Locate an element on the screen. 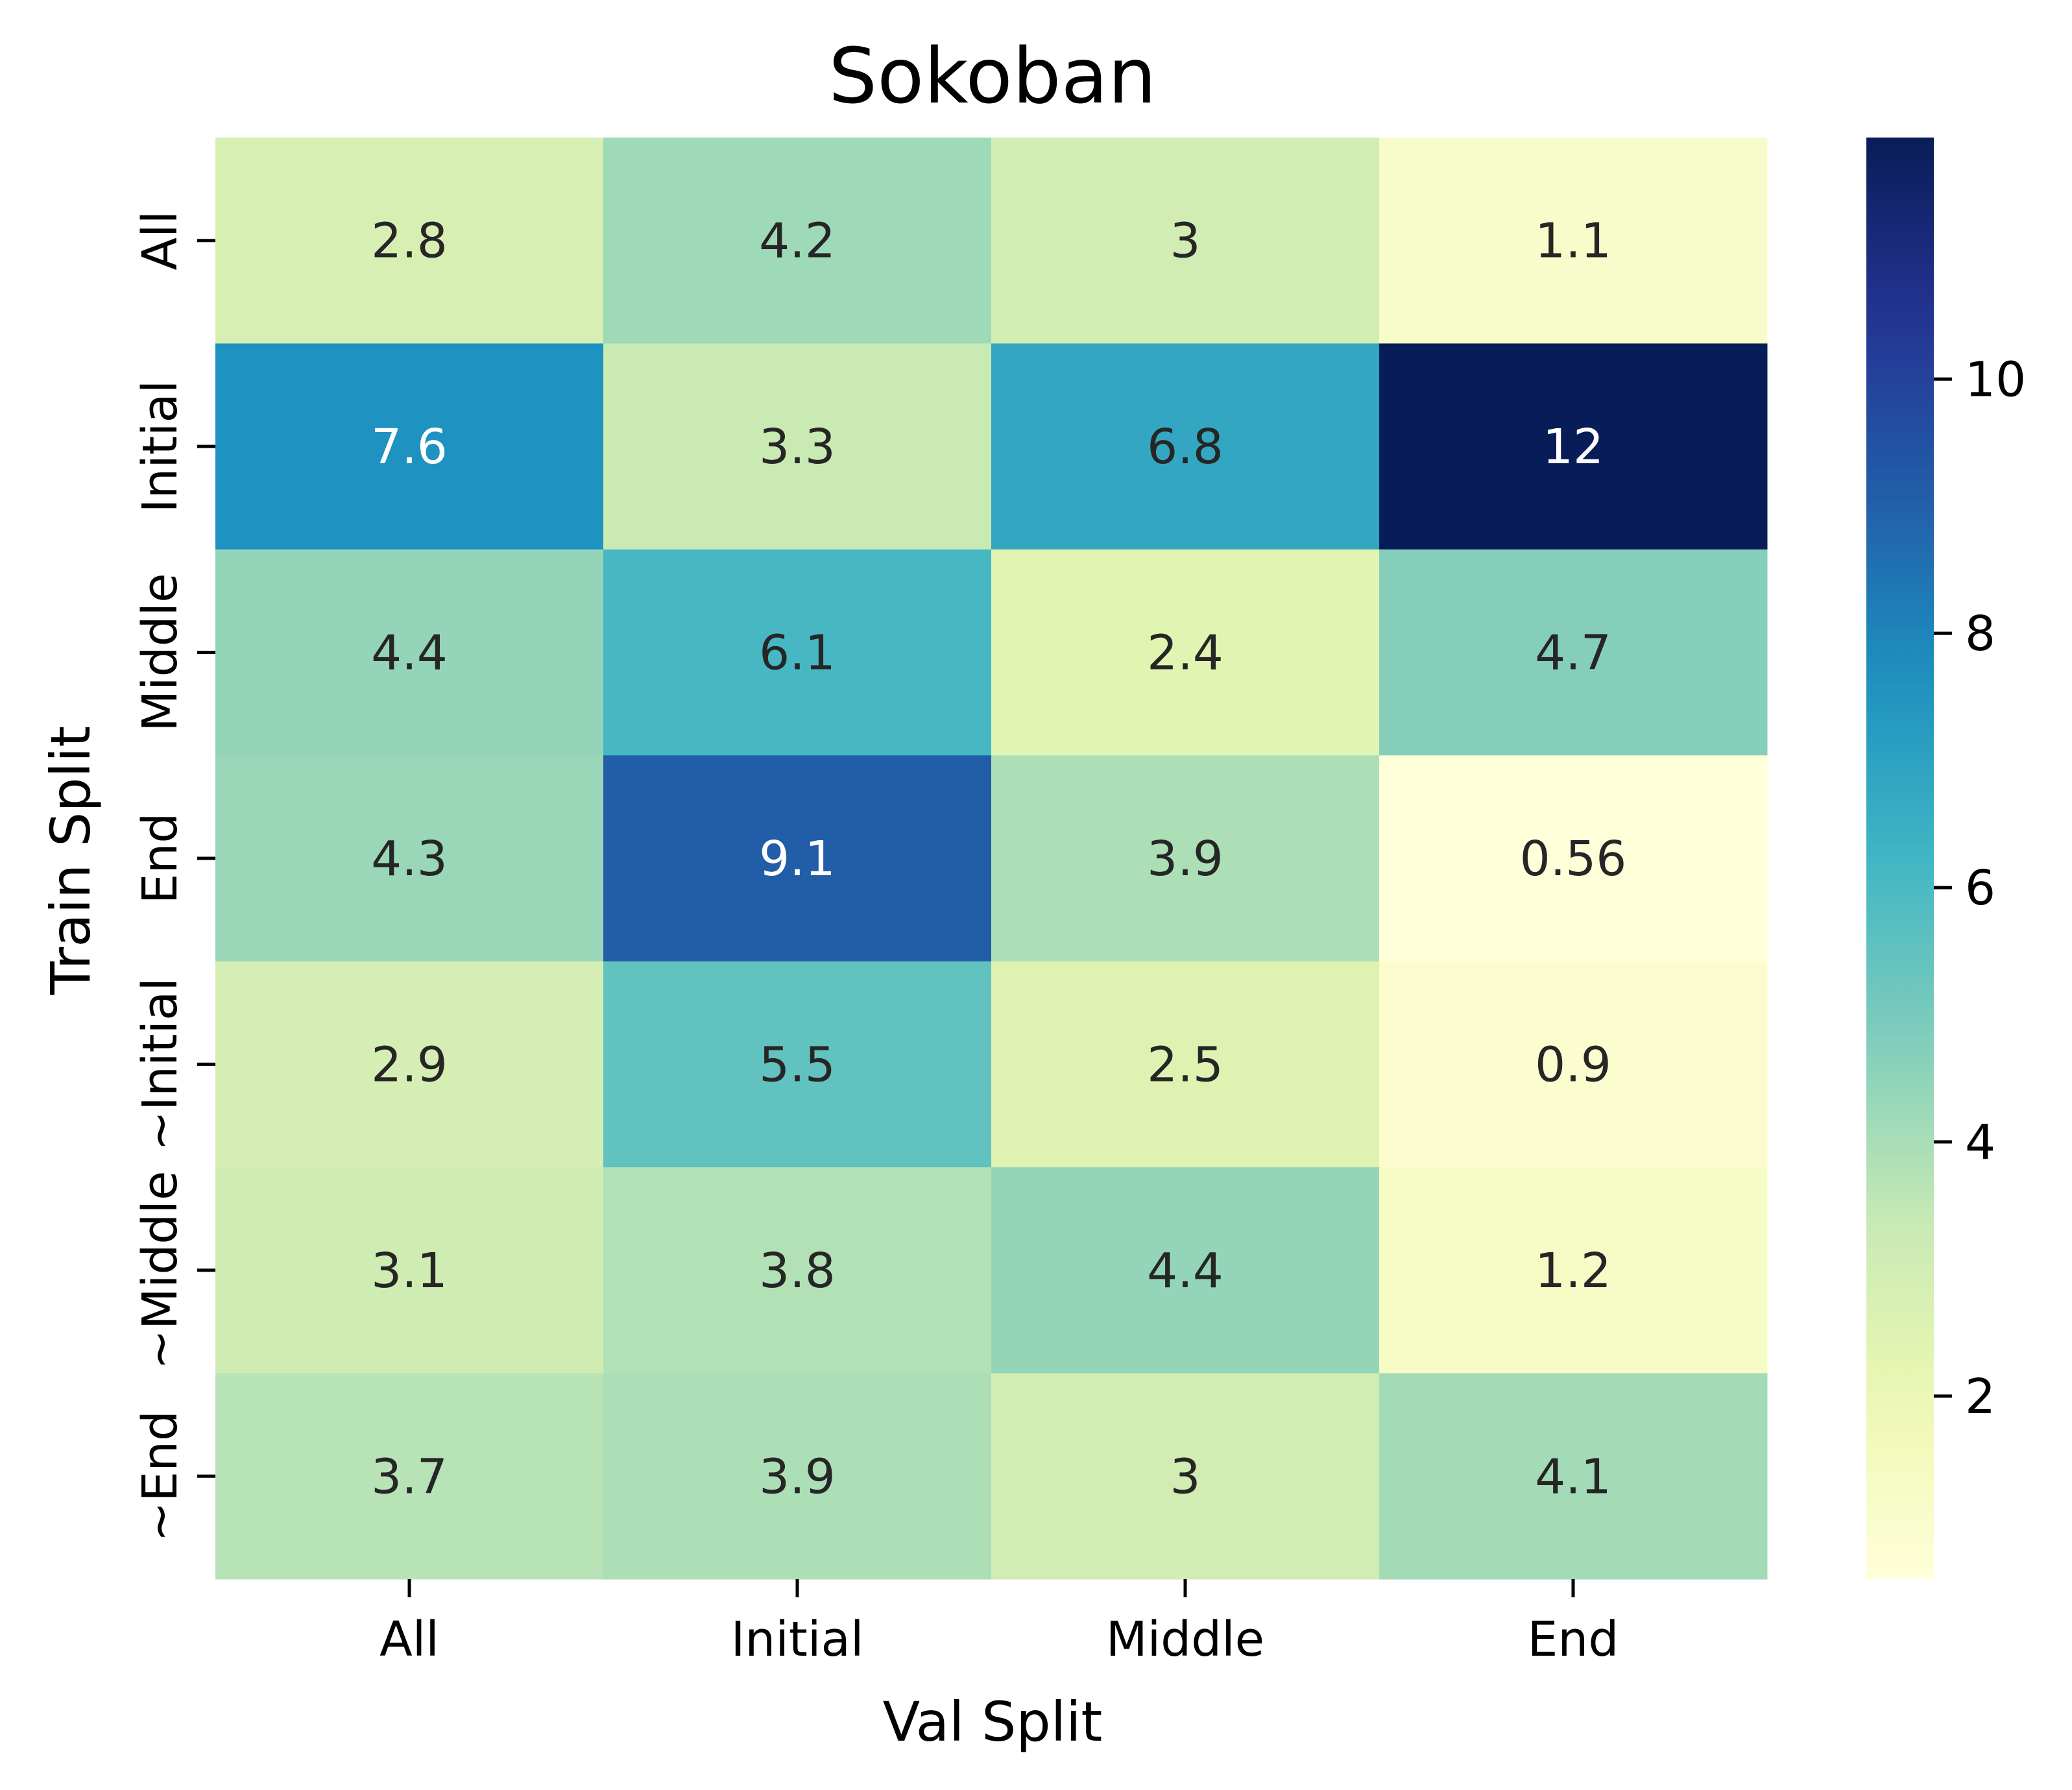  cell-value-label: 6.8 is located at coordinates (1185, 447).